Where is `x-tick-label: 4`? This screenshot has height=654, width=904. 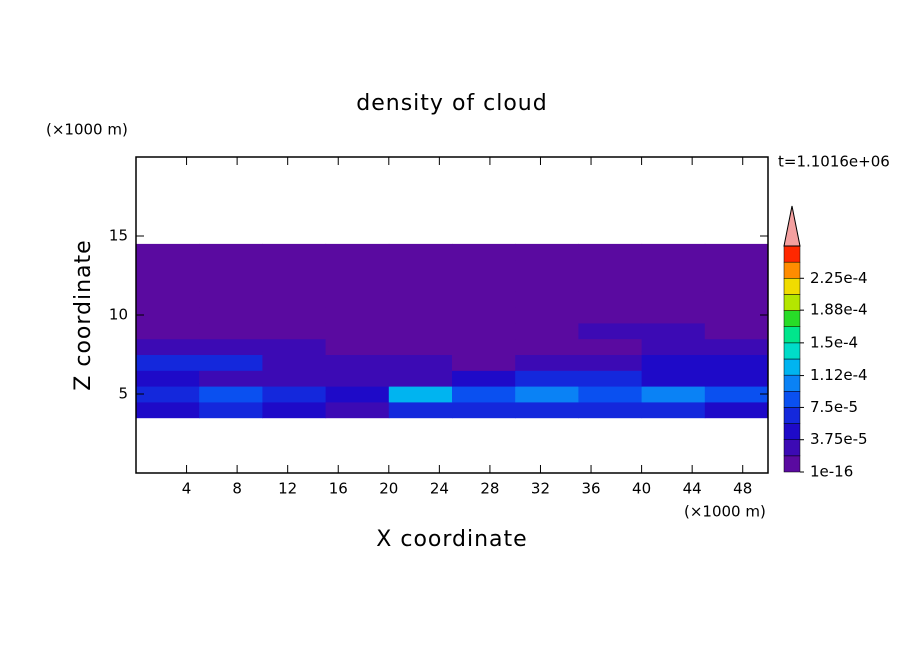 x-tick-label: 4 is located at coordinates (187, 489).